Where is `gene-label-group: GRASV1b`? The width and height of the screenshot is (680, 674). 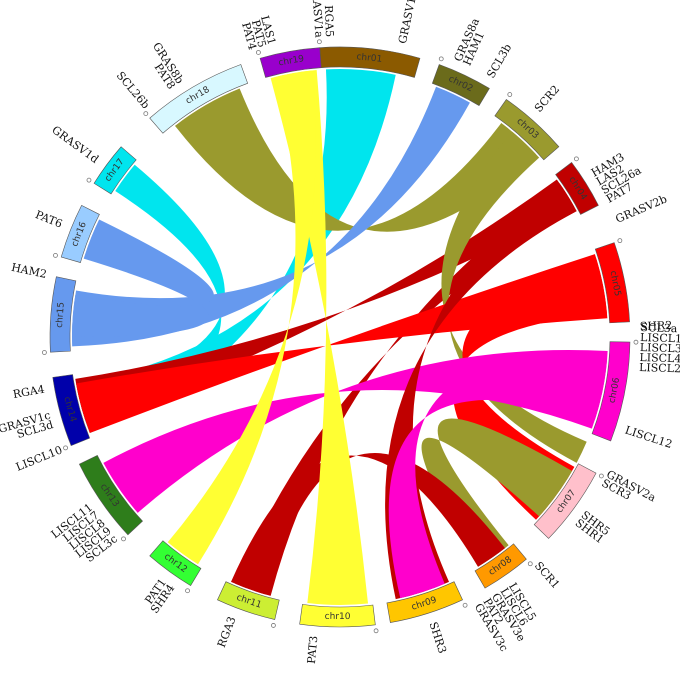 gene-label-group: GRASV1b is located at coordinates (408, 22).